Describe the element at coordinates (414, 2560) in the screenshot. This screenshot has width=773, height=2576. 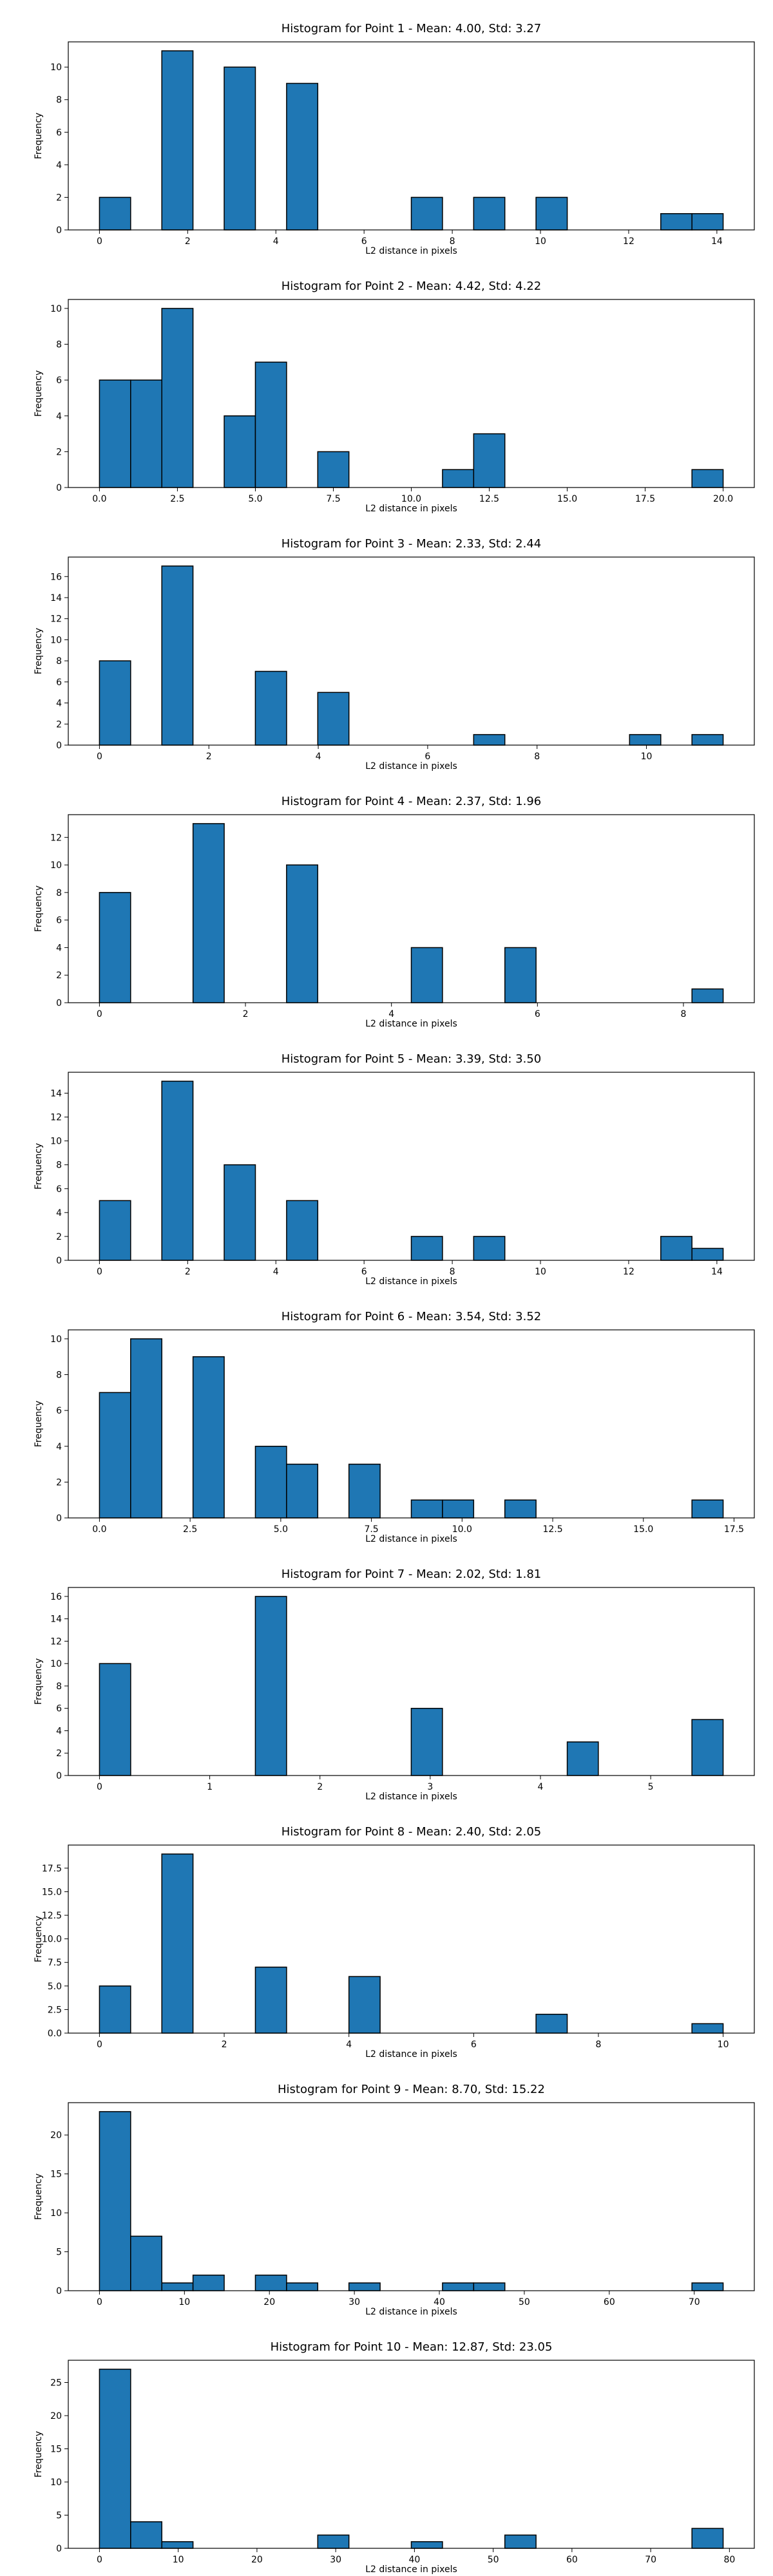
I see `x-tick-label: 40` at that location.